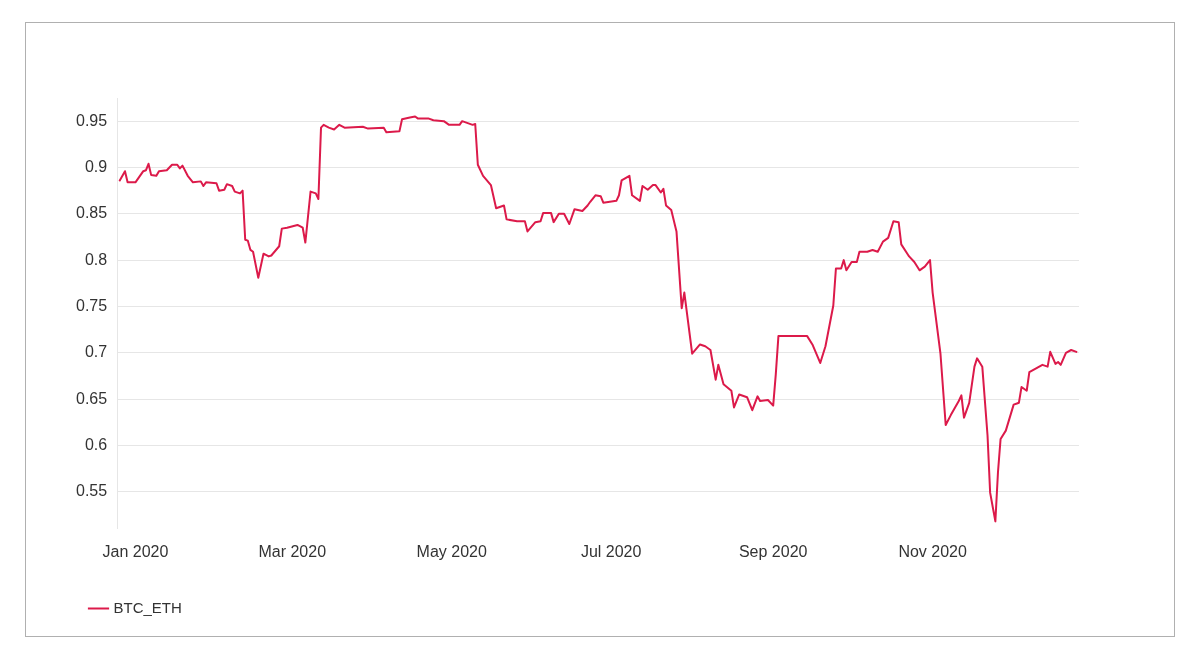 The image size is (1200, 663). Describe the element at coordinates (451, 551) in the screenshot. I see `x-tick-label: May 2020` at that location.